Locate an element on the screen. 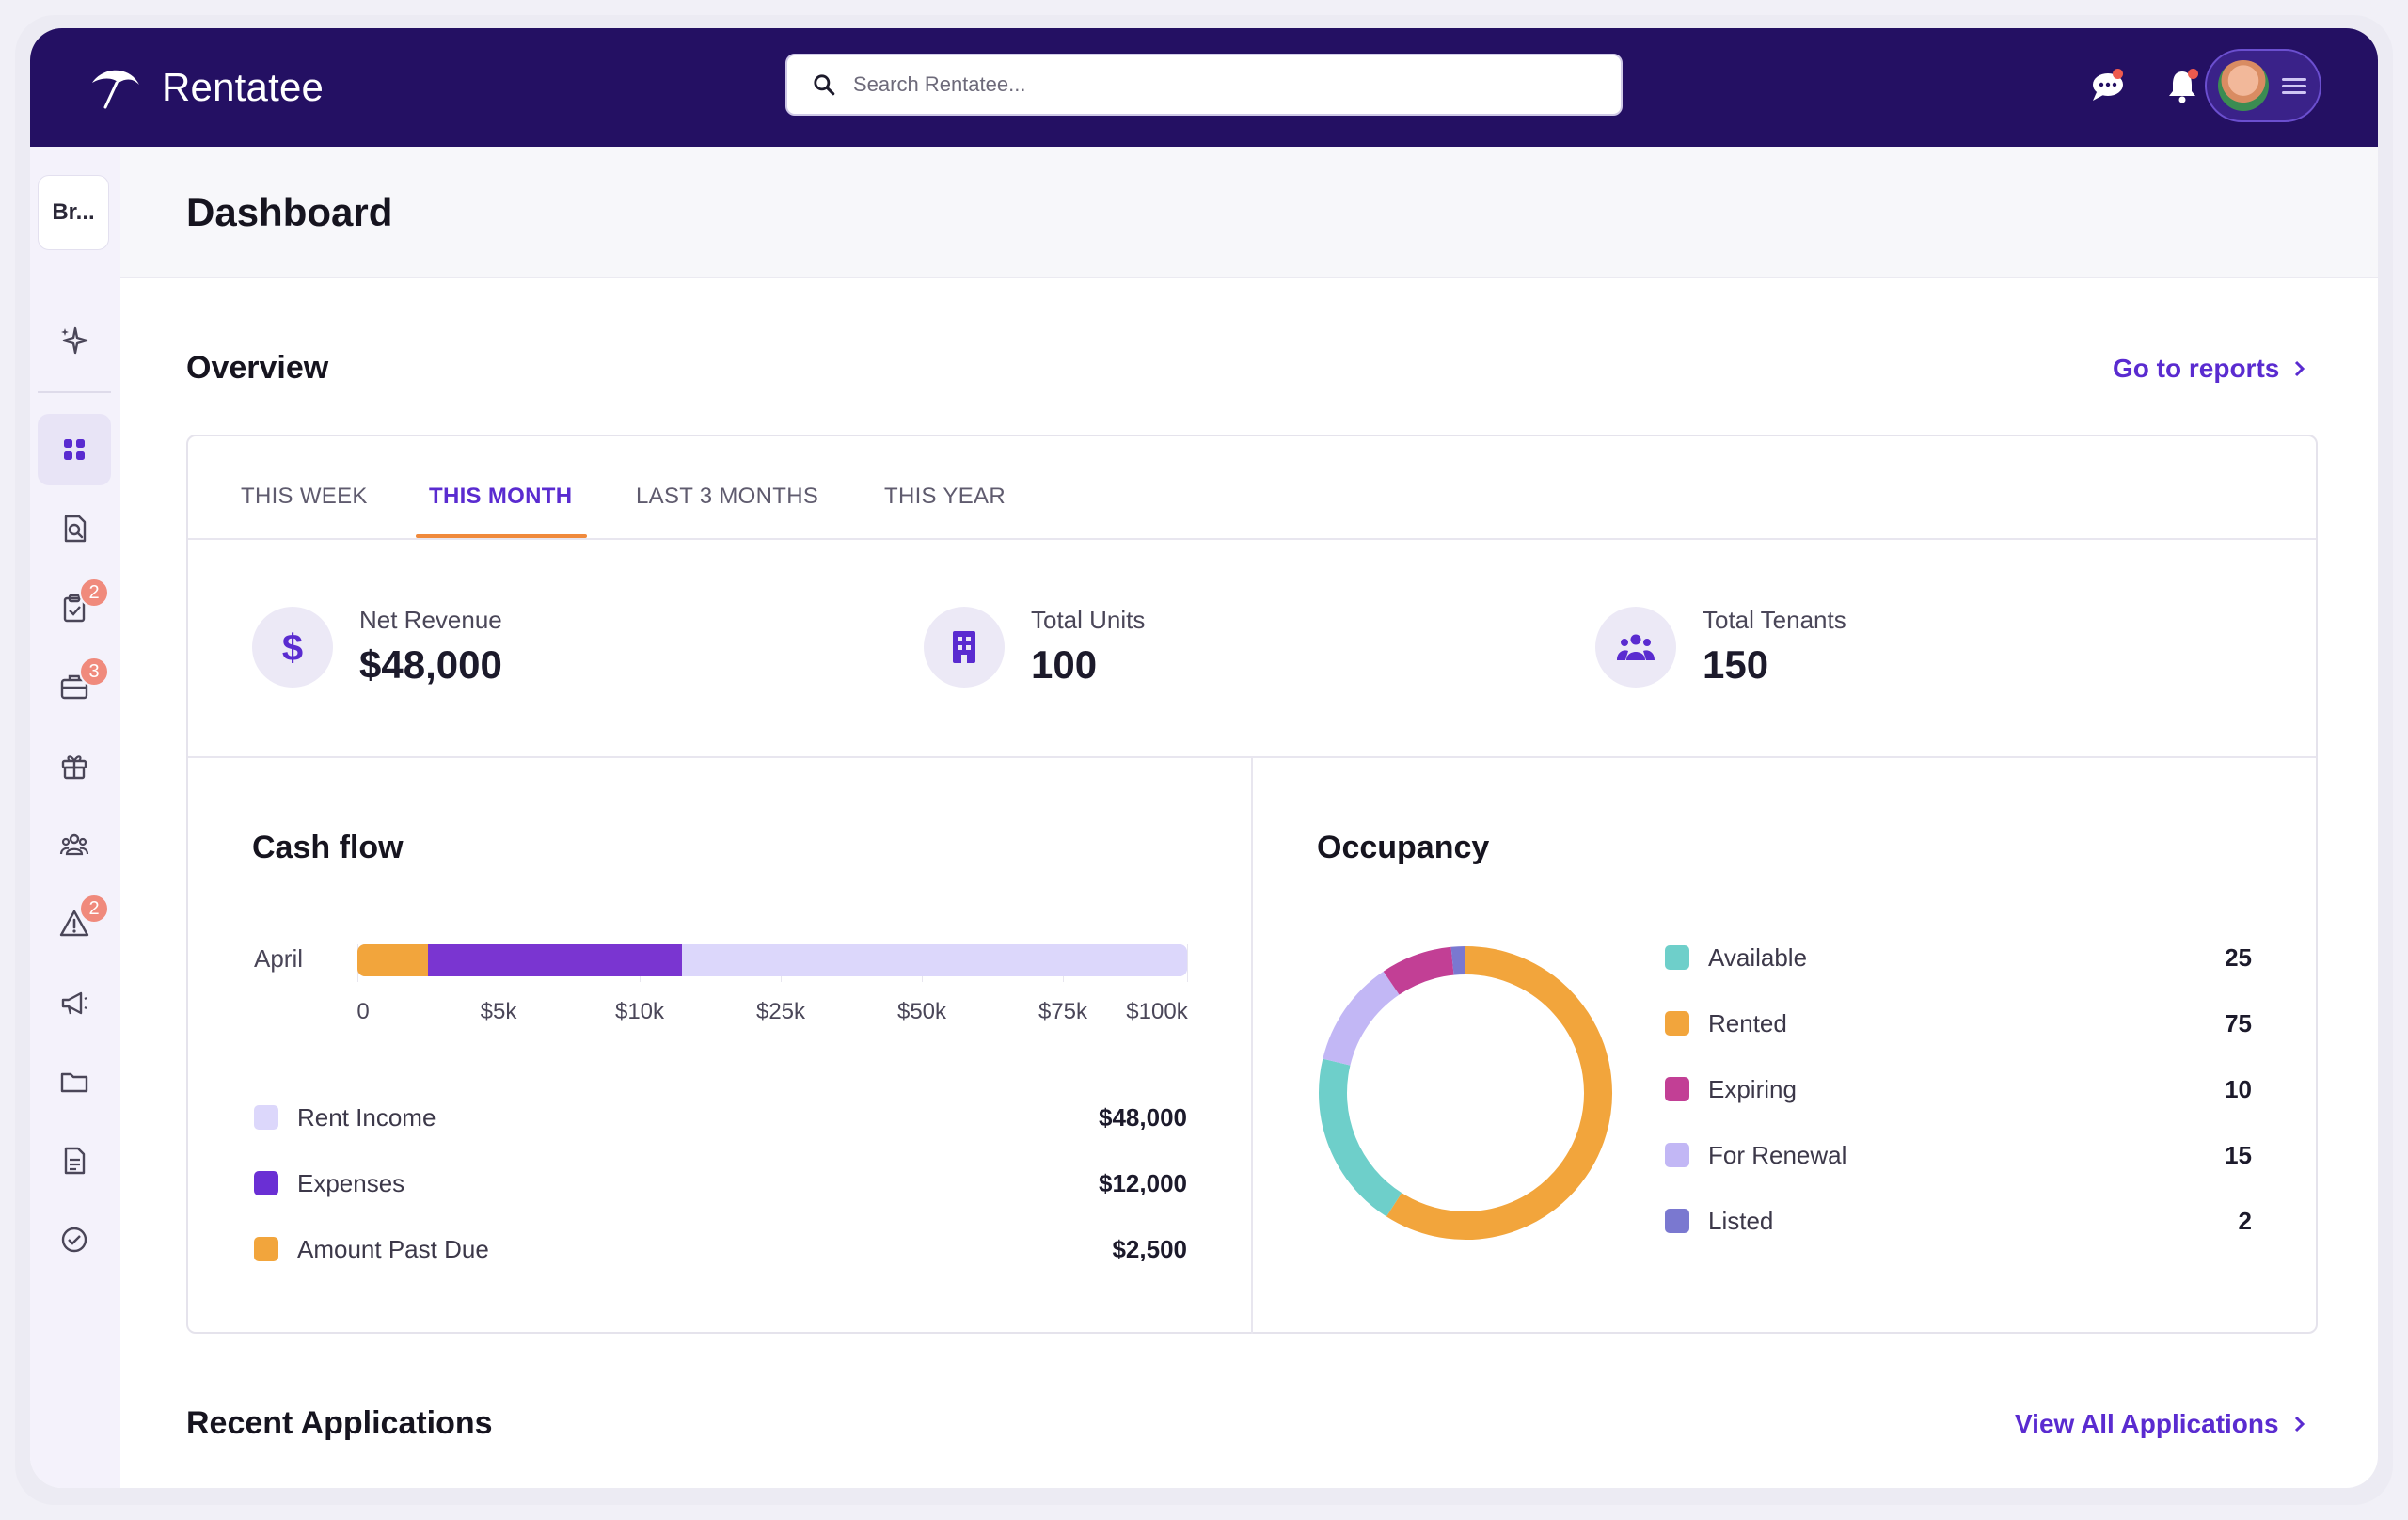 The width and height of the screenshot is (2408, 1520). active-tab-indicator is located at coordinates (502, 536).